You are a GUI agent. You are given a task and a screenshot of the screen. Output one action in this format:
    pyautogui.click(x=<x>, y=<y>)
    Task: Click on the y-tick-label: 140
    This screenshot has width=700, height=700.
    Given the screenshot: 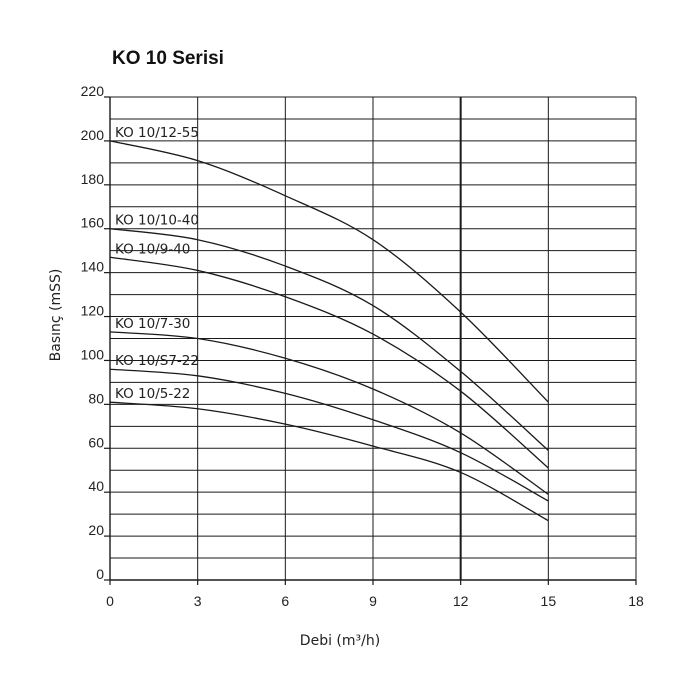 What is the action you would take?
    pyautogui.click(x=93, y=267)
    